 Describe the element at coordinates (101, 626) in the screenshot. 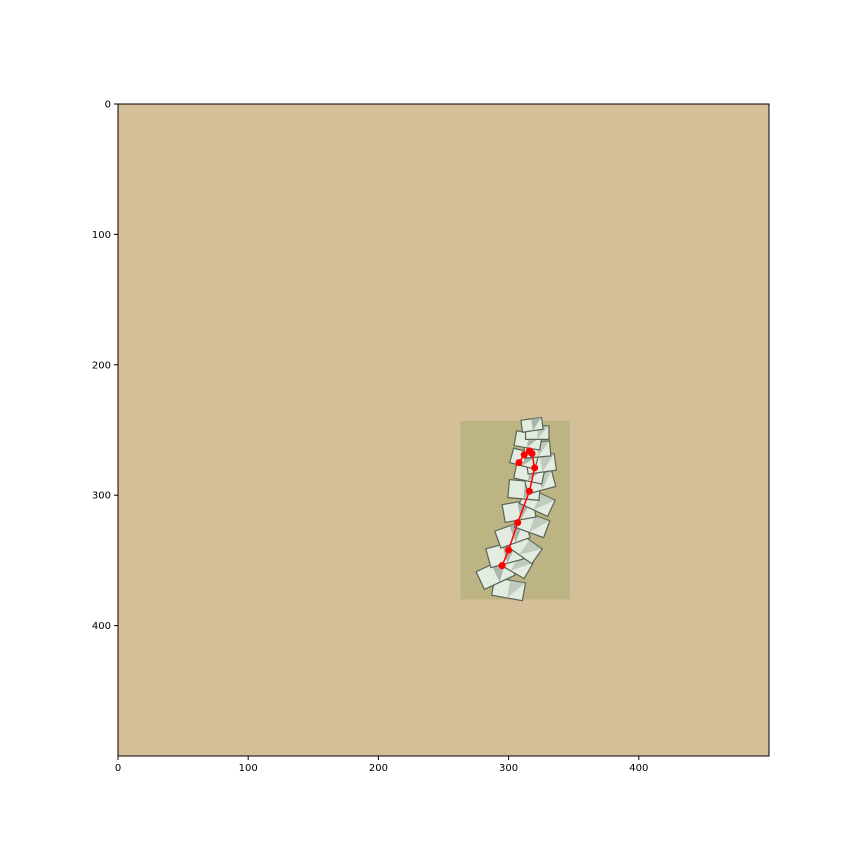

I see `y-tick-label: 400` at that location.